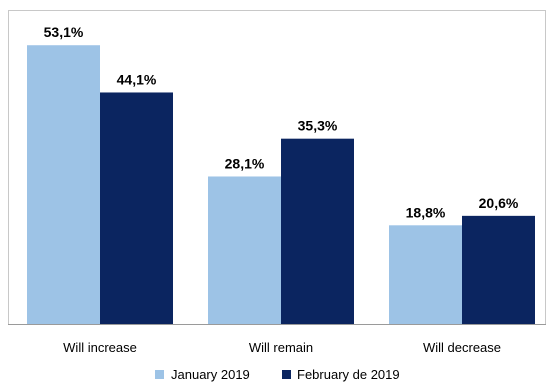  I want to click on category-label-0: Will increase, so click(100, 347).